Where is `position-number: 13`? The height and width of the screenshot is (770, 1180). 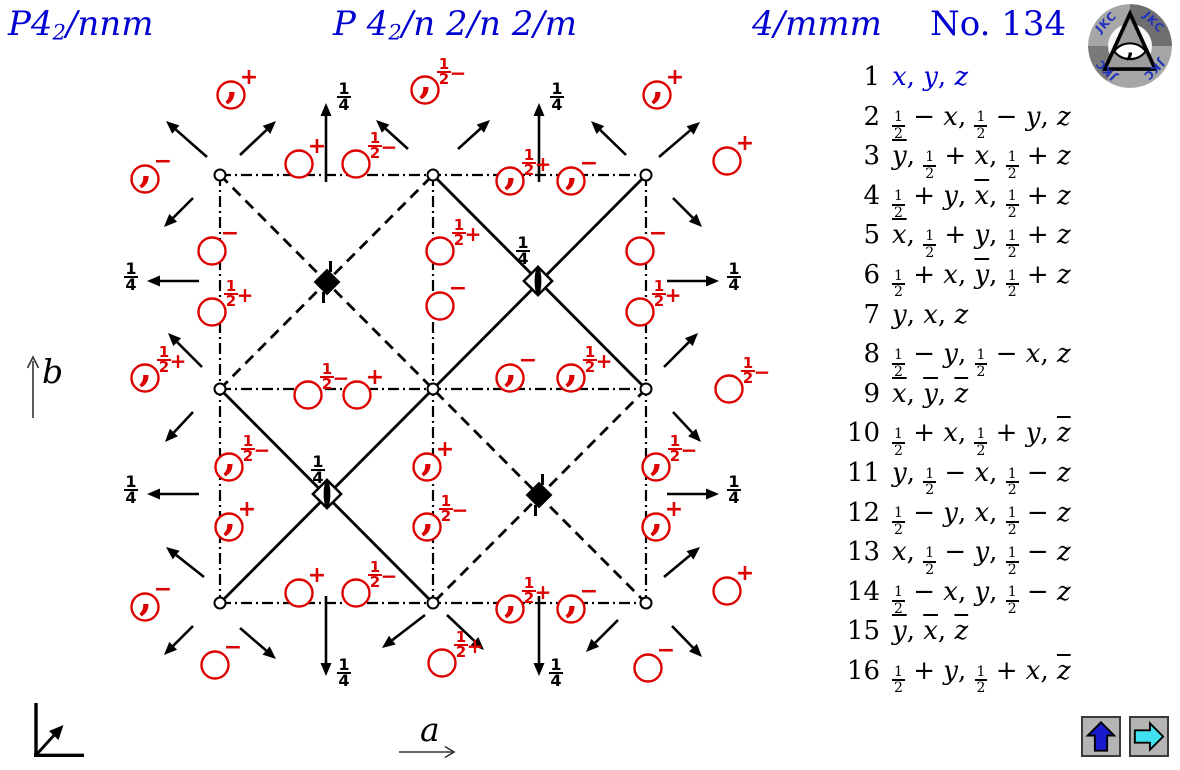
position-number: 13 is located at coordinates (863, 552).